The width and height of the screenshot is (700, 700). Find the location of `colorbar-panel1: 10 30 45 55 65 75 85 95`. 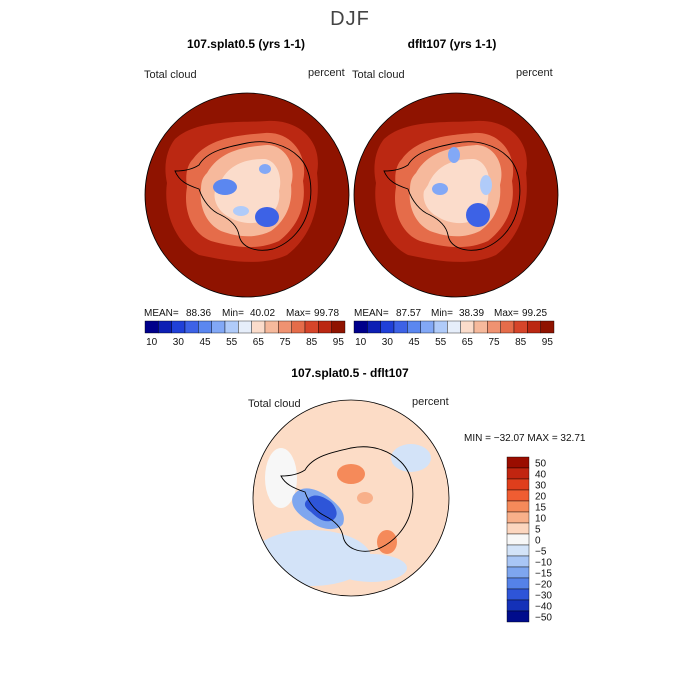

colorbar-panel1: 10 30 45 55 65 75 85 95 is located at coordinates (245, 334).